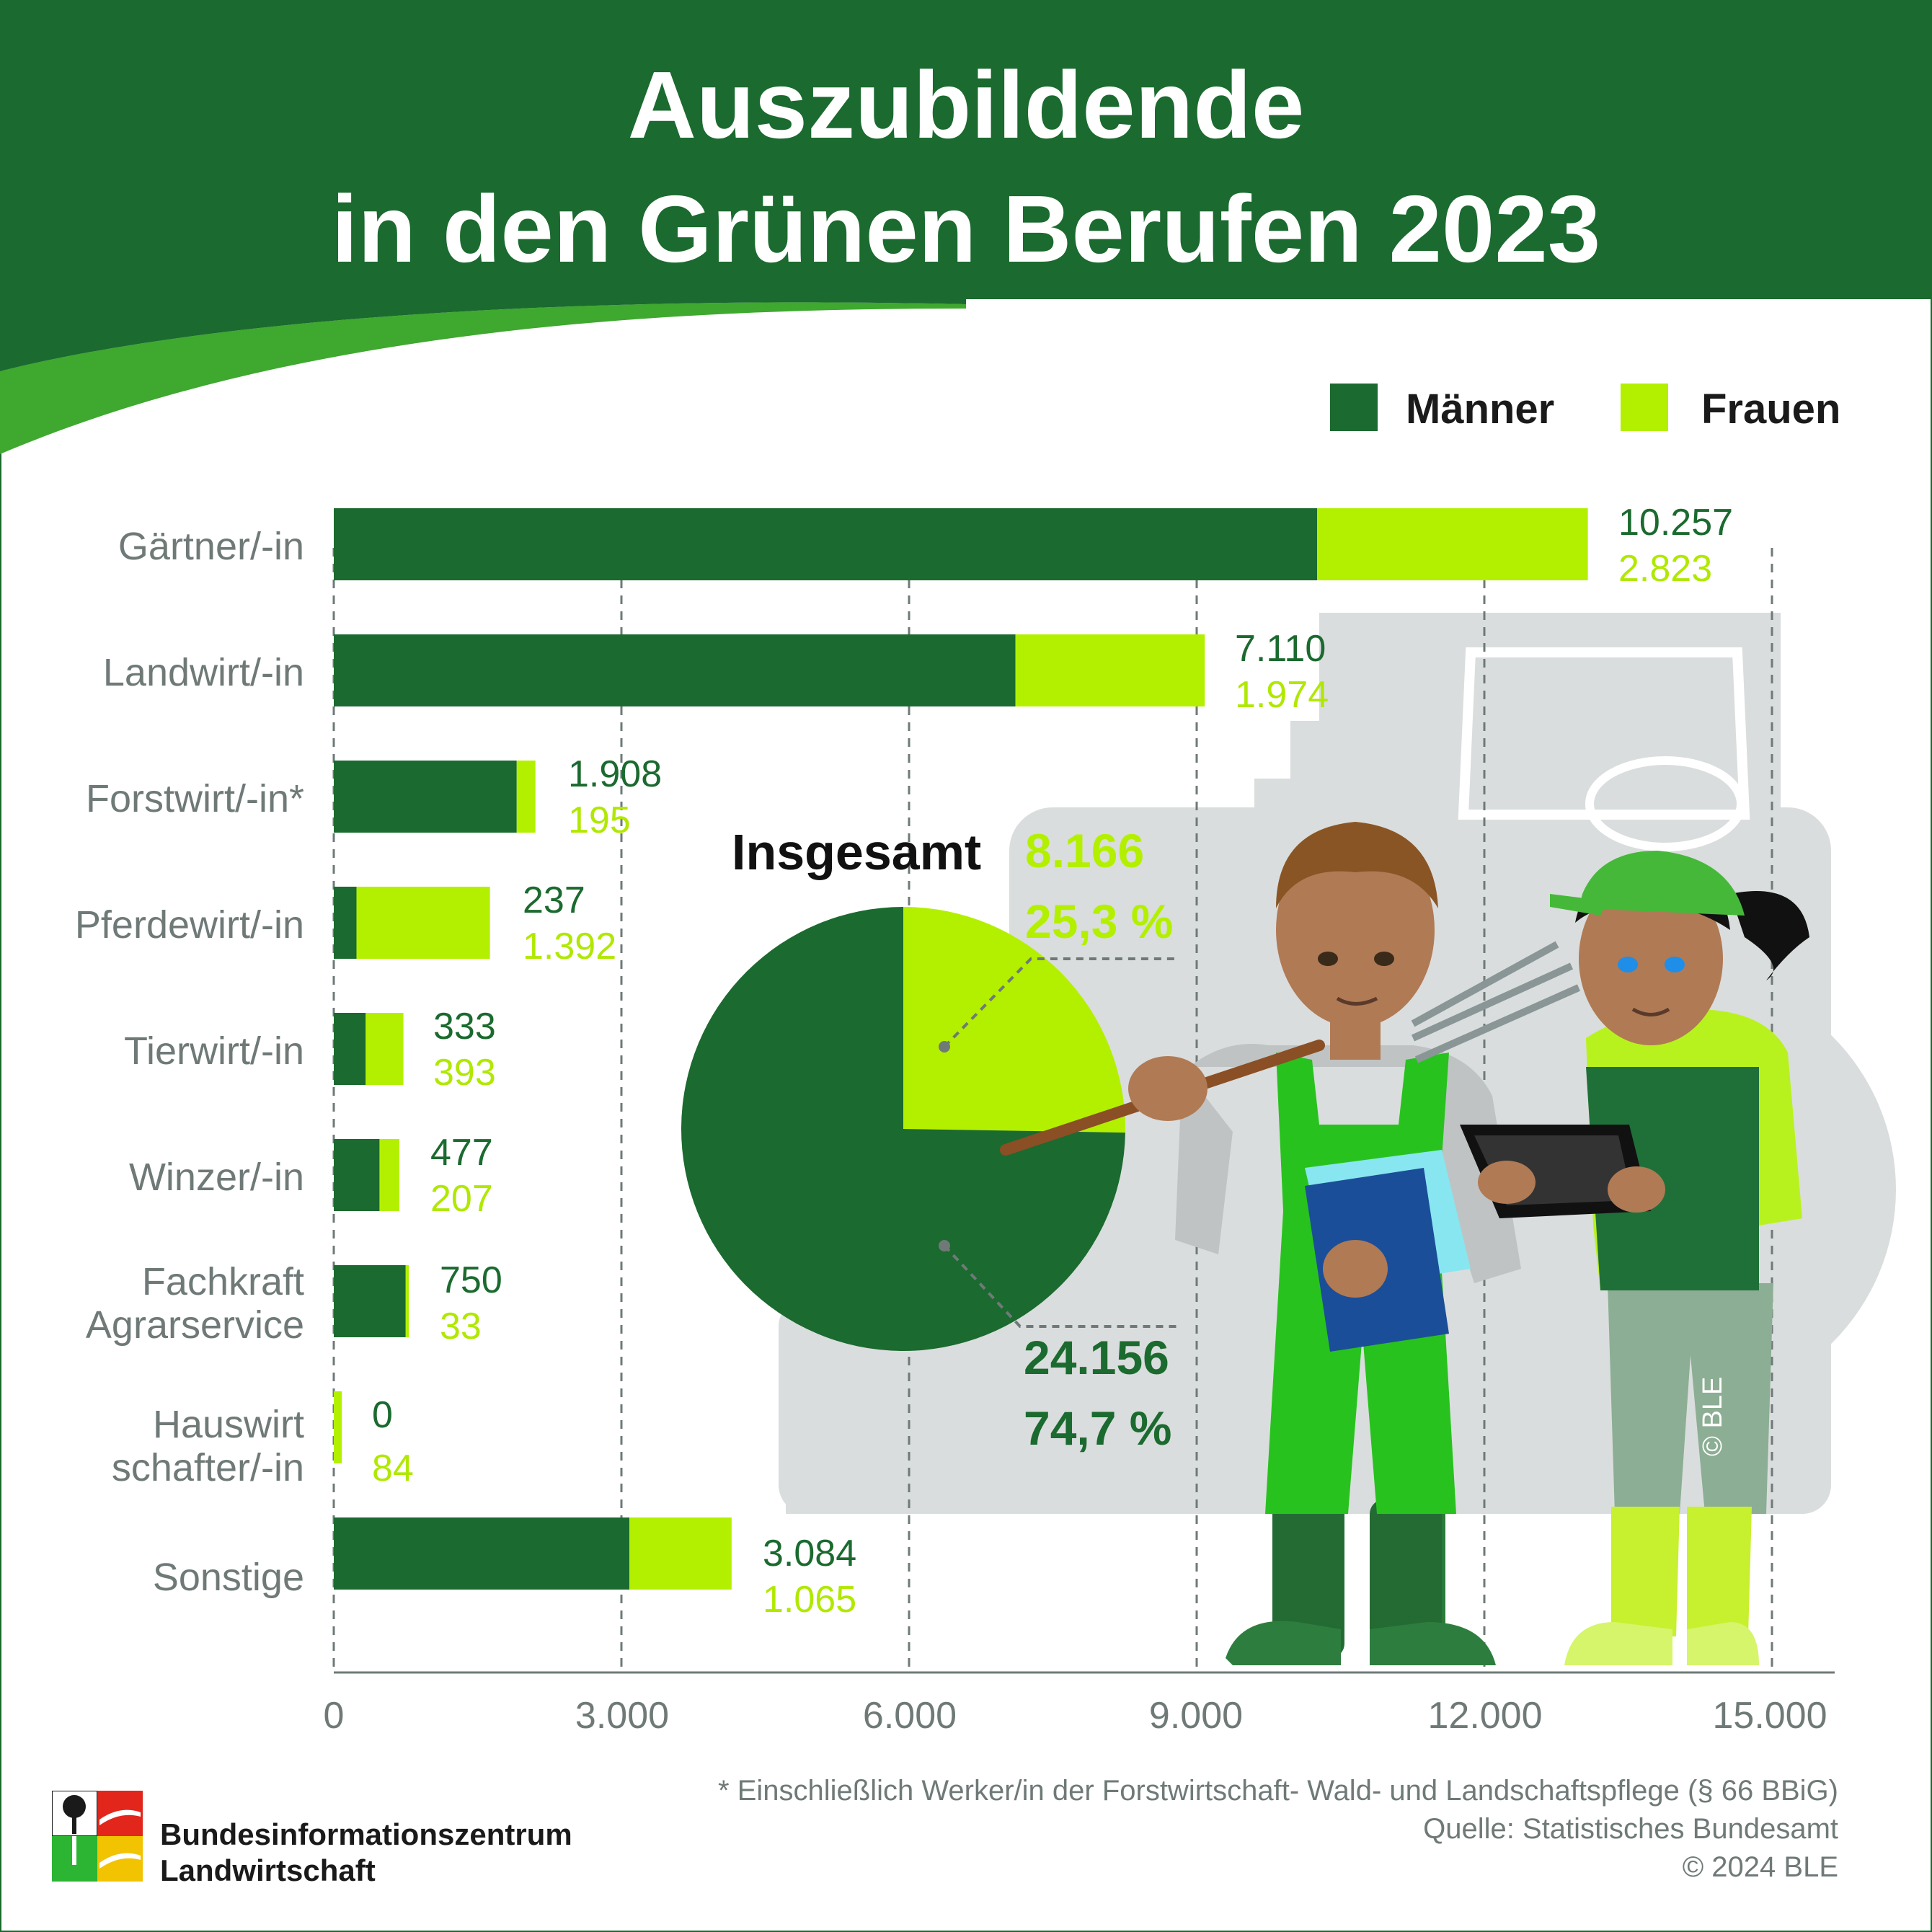  I want to click on value-label-women: 33, so click(461, 1326).